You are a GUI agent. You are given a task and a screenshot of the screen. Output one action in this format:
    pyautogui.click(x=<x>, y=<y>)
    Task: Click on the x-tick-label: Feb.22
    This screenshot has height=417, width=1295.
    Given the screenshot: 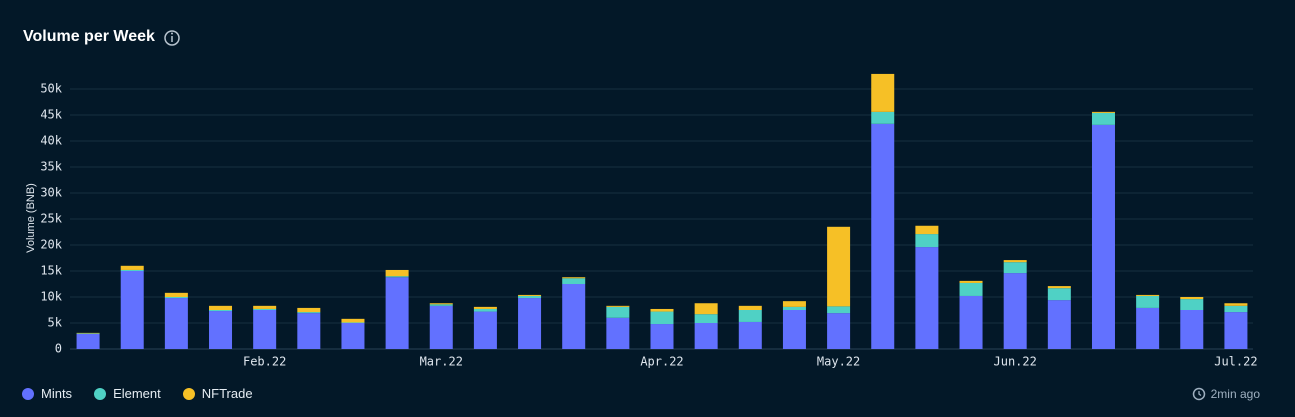 What is the action you would take?
    pyautogui.click(x=264, y=362)
    